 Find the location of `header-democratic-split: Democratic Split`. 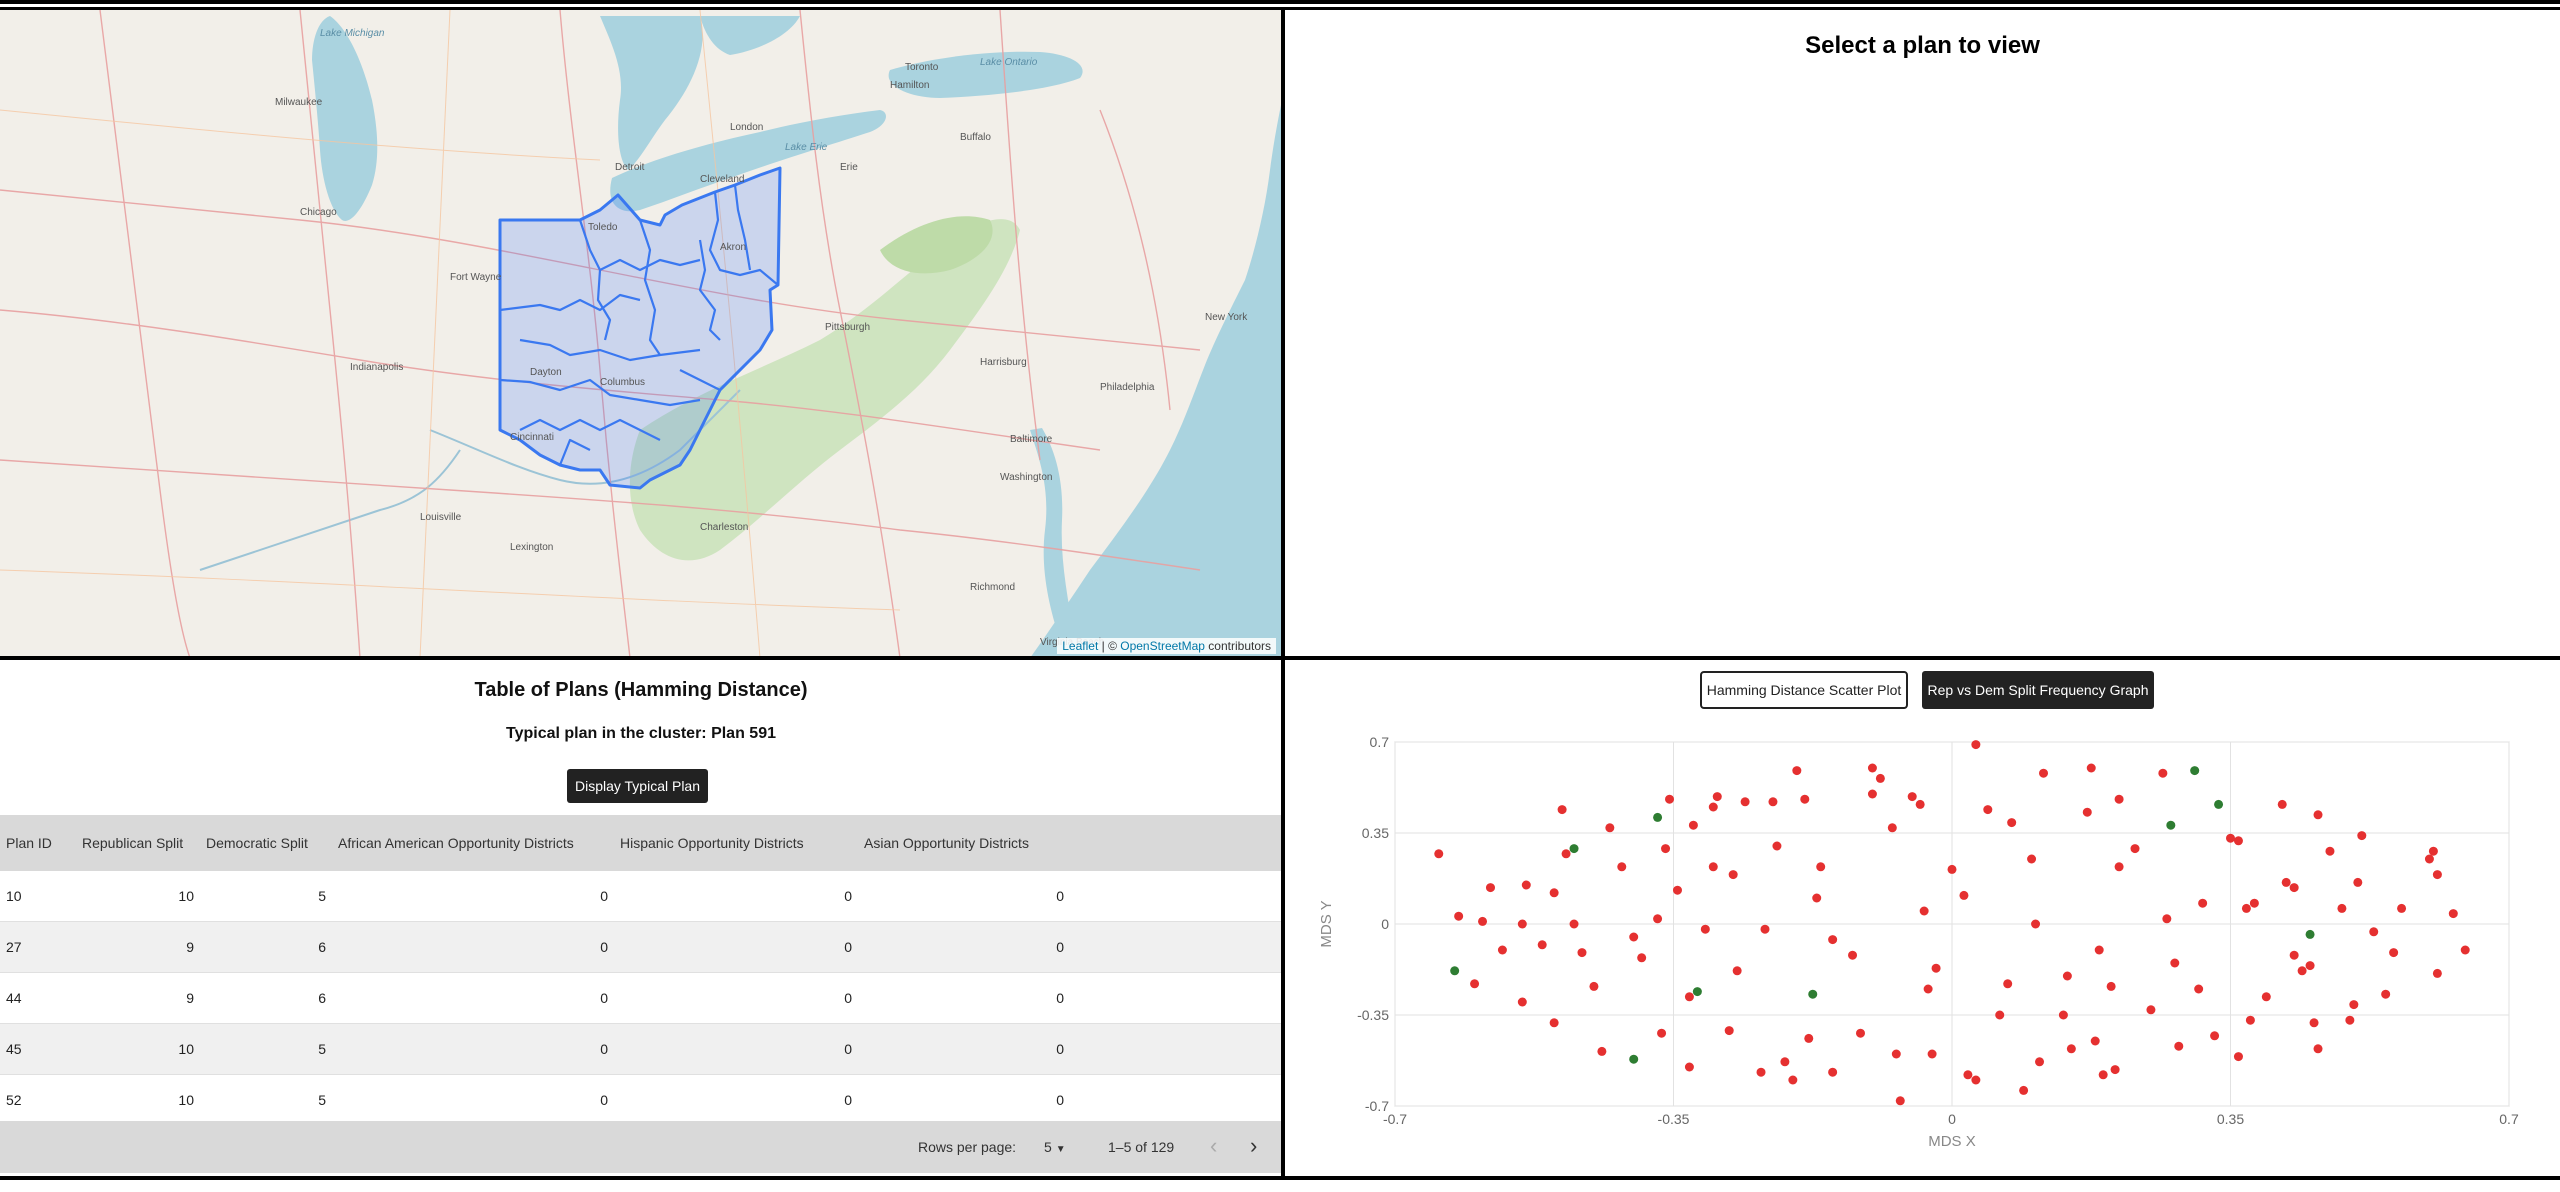

header-democratic-split: Democratic Split is located at coordinates (266, 843).